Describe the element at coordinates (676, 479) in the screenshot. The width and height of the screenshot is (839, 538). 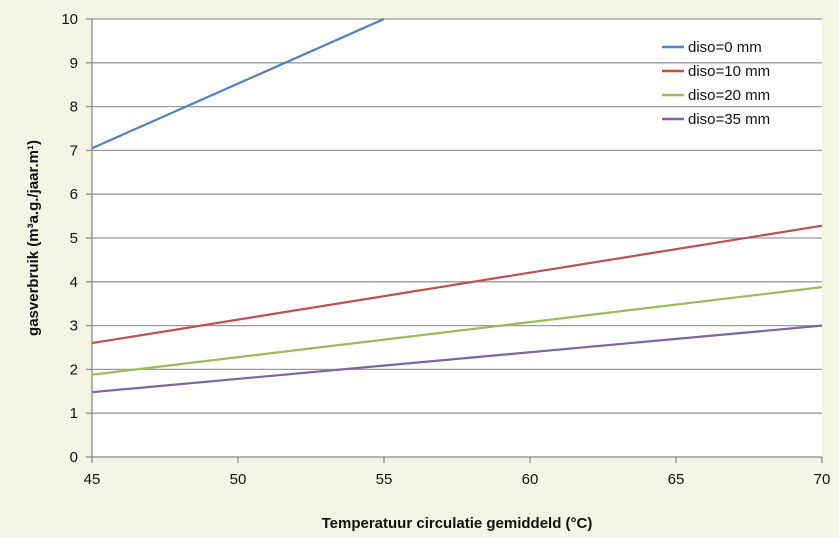
I see `x-tick-label: 65` at that location.